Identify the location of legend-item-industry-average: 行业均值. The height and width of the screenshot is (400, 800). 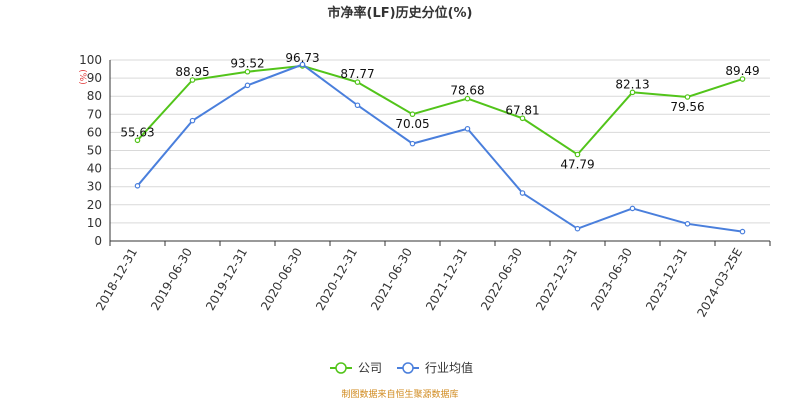
(435, 367).